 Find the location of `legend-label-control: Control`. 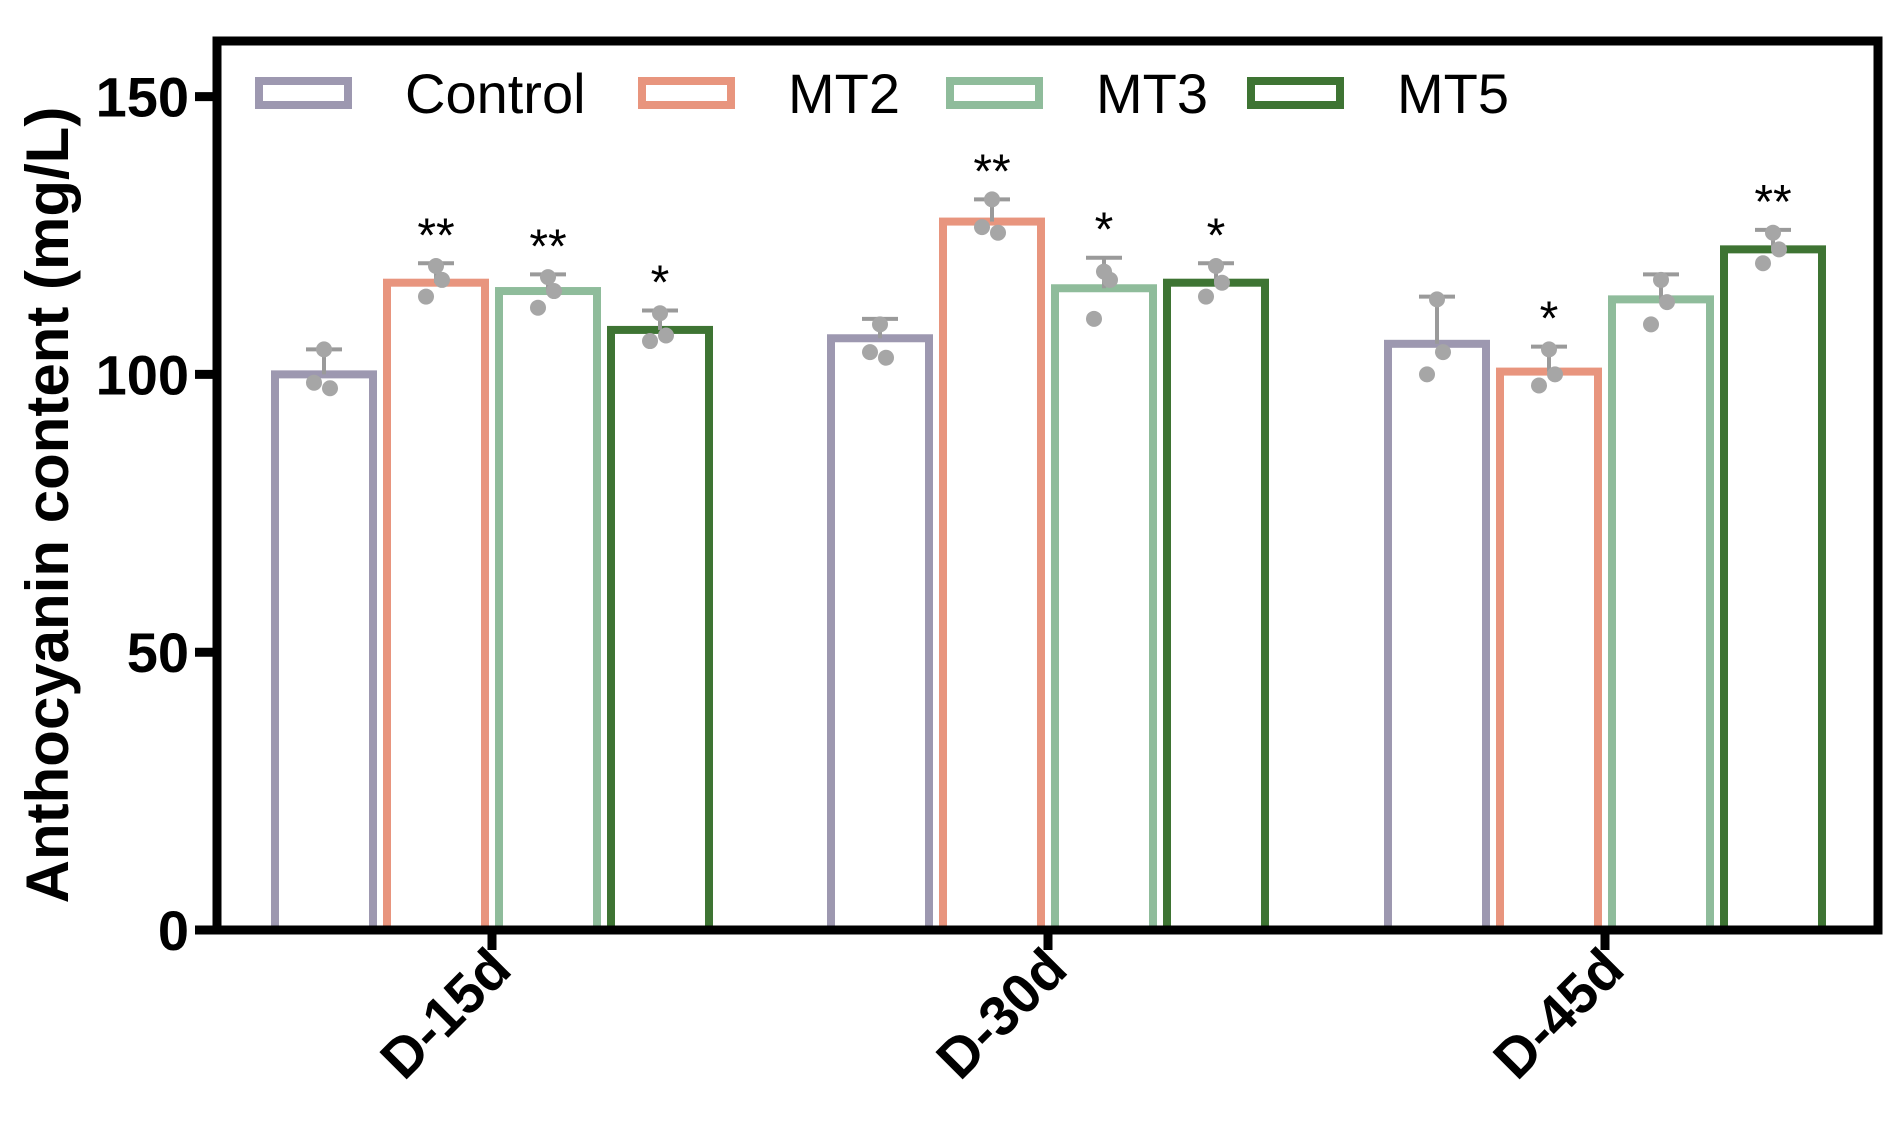

legend-label-control: Control is located at coordinates (495, 93).